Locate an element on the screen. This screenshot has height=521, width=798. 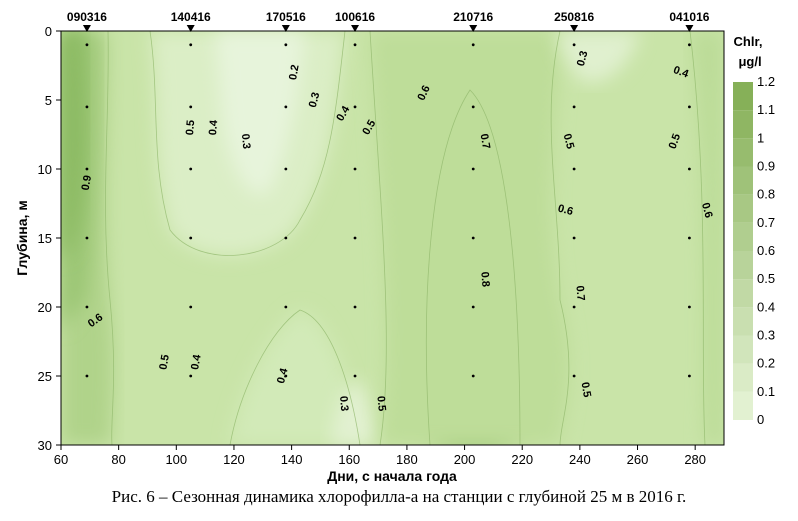
colorbar-tick-label: 0.2 is located at coordinates (766, 363).